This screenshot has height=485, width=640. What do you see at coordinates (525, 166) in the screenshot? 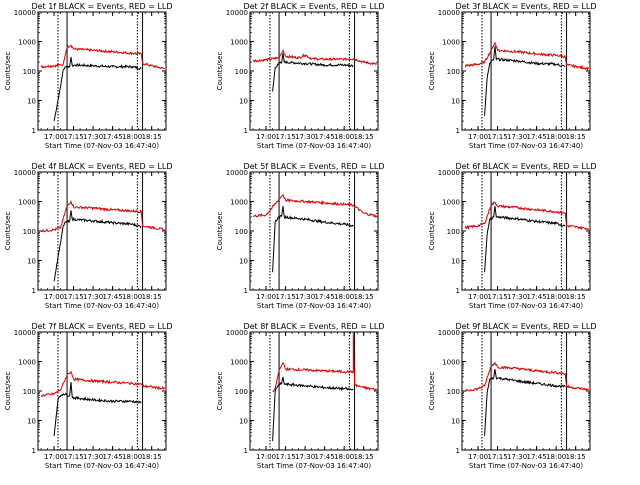
I see `panel-title: Det 6f BLACK = Events, RED = LLD` at bounding box center [525, 166].